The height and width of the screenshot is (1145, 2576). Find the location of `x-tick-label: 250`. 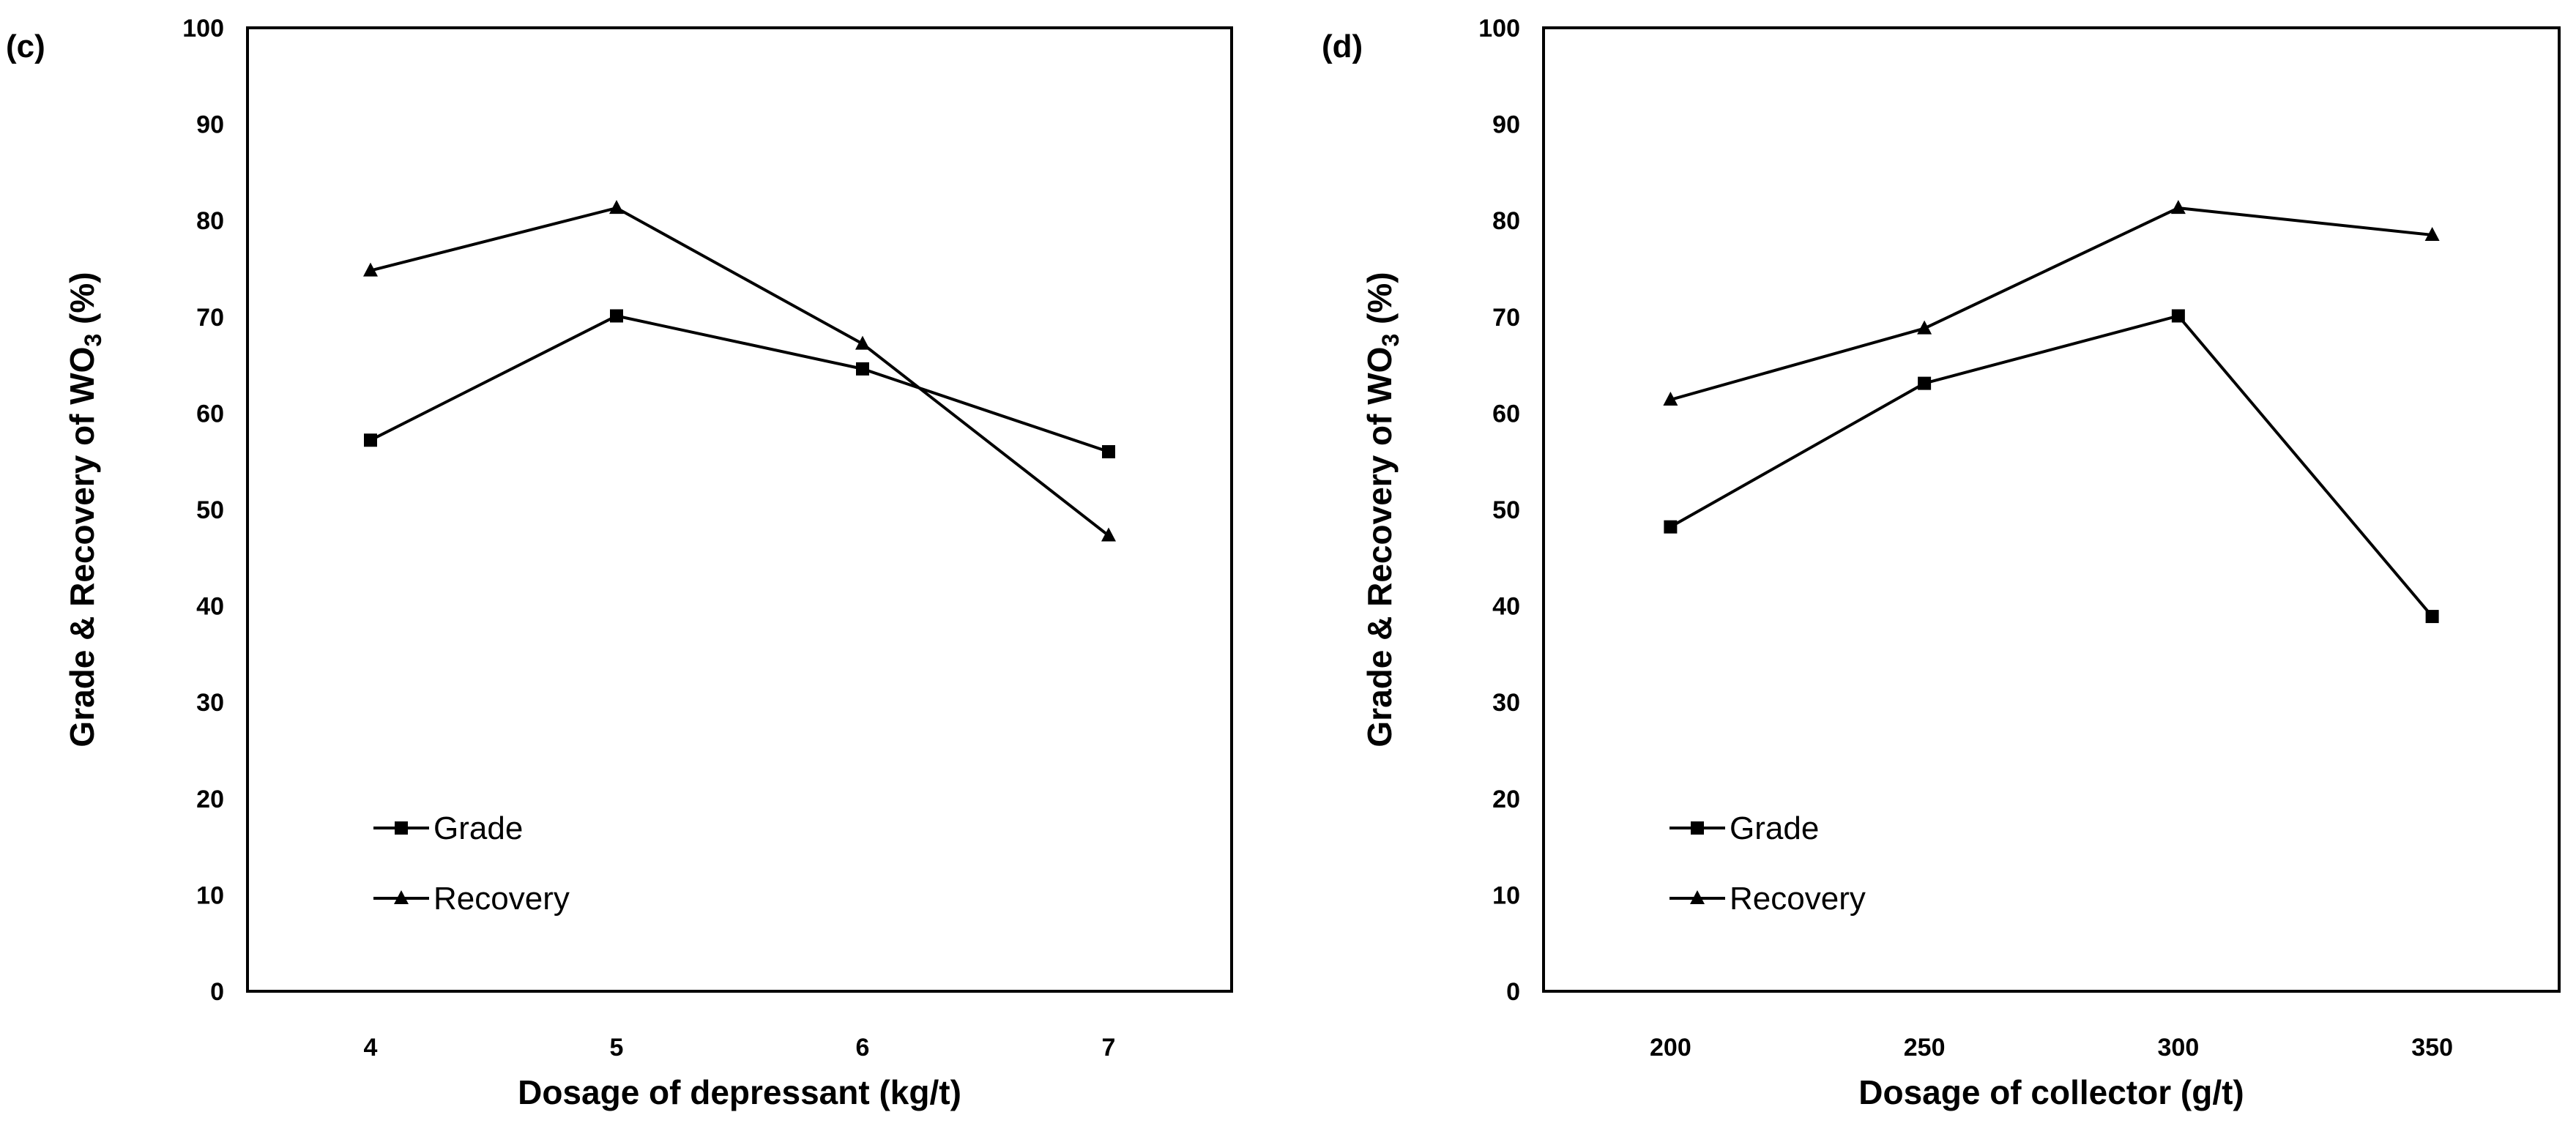

x-tick-label: 250 is located at coordinates (1925, 1048).